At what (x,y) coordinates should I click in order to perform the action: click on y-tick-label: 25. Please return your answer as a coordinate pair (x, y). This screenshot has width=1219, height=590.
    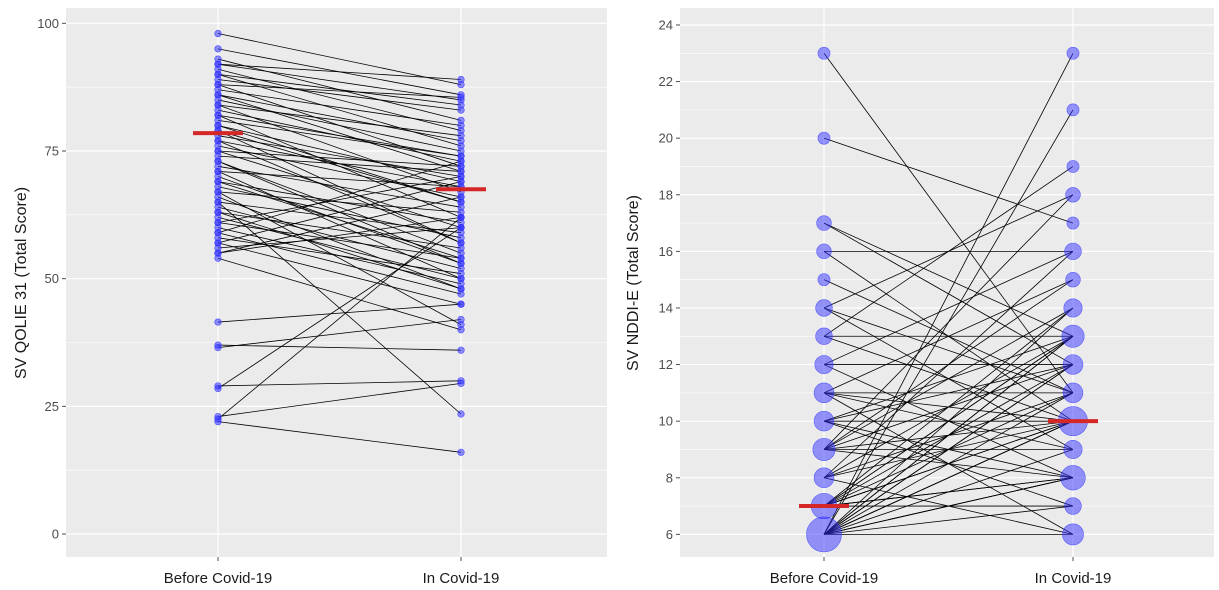
    Looking at the image, I should click on (52, 406).